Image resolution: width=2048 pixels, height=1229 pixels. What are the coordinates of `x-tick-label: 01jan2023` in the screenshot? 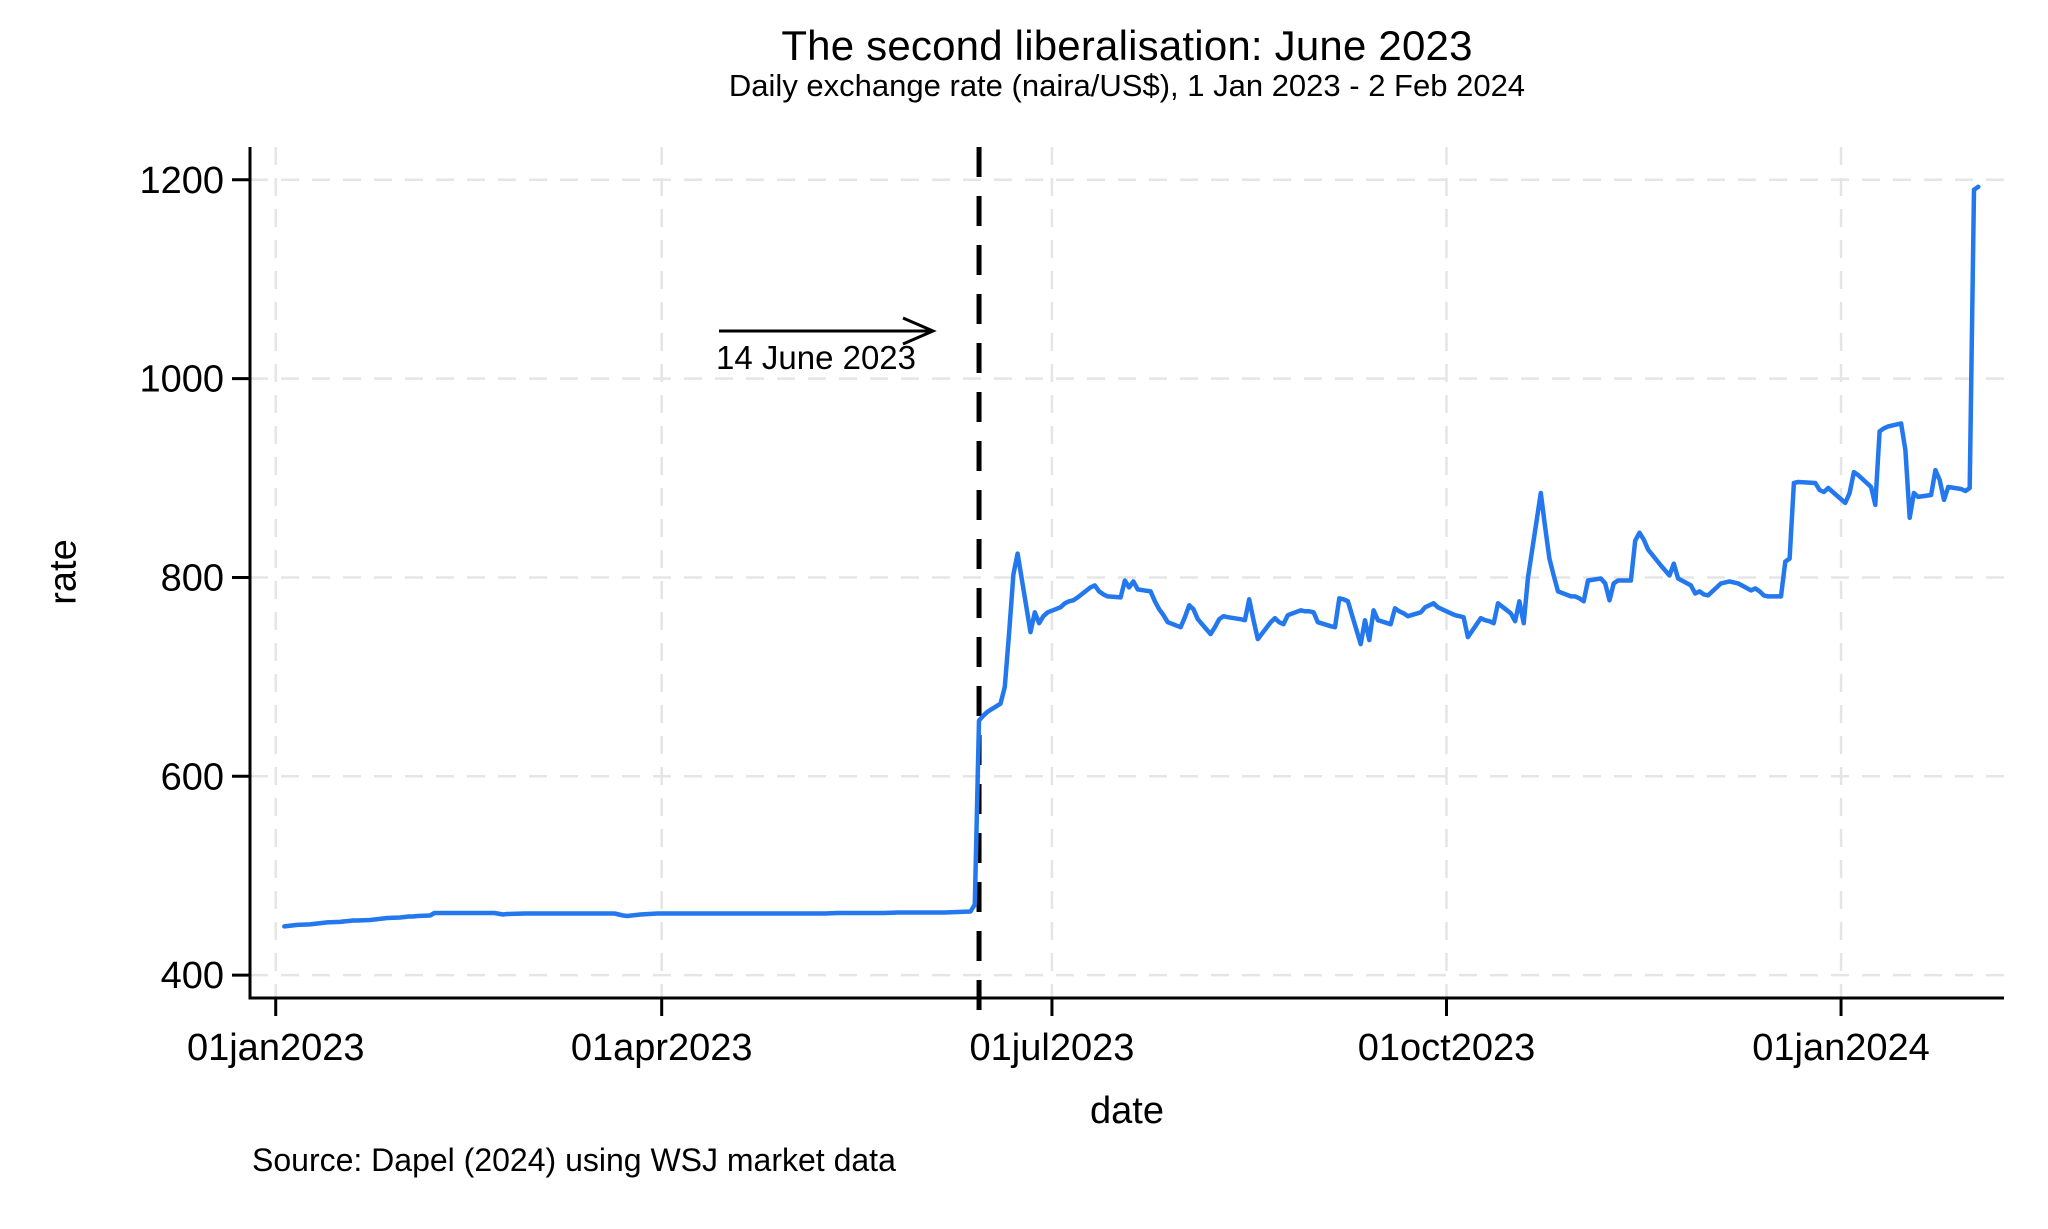 It's located at (276, 1048).